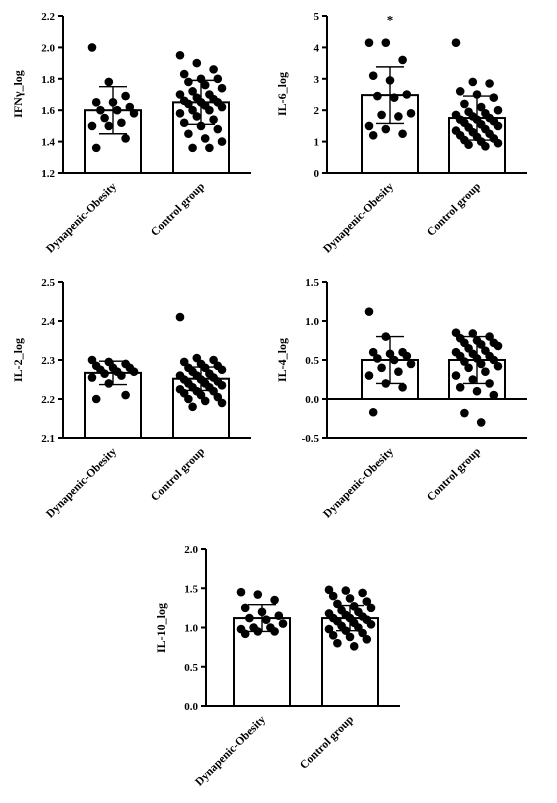  I want to click on y-tick-label: 1.5, so click(312, 283).